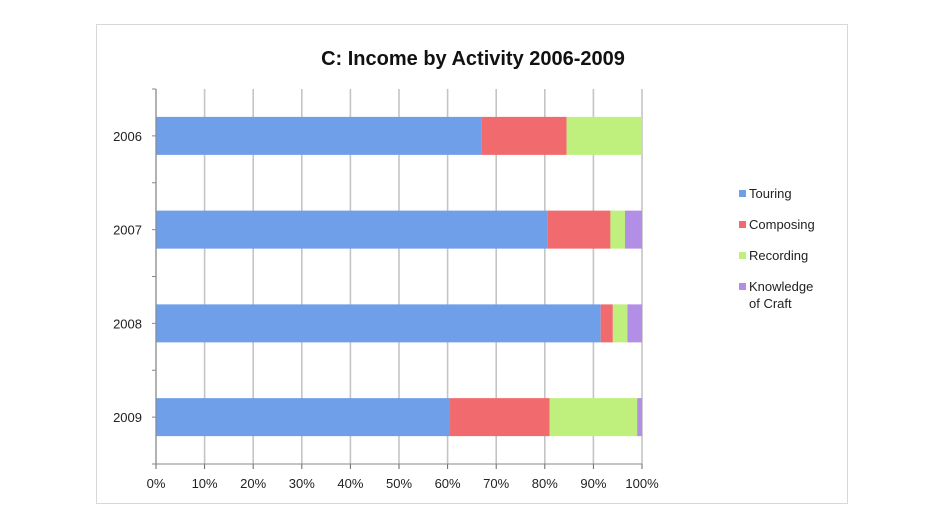  What do you see at coordinates (496, 483) in the screenshot?
I see `x-tick-label: 70%` at bounding box center [496, 483].